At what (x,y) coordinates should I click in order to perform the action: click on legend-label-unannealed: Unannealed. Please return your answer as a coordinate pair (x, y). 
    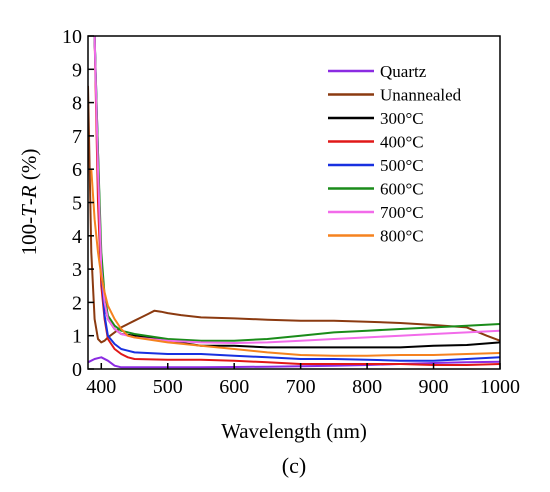
    Looking at the image, I should click on (421, 95).